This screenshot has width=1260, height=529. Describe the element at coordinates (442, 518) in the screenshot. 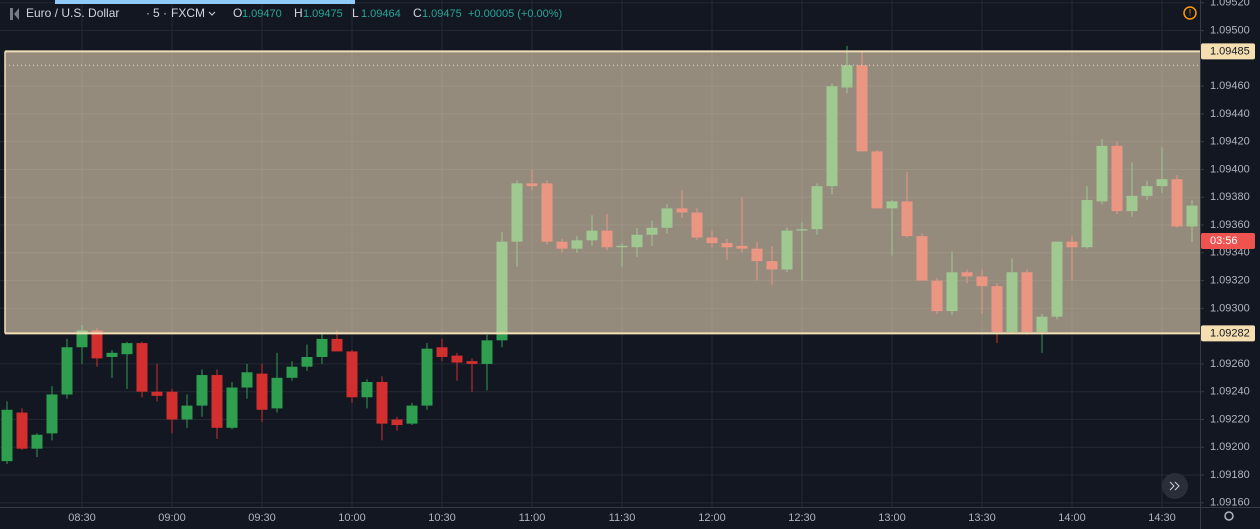

I see `x-tick-label: 10:30` at that location.